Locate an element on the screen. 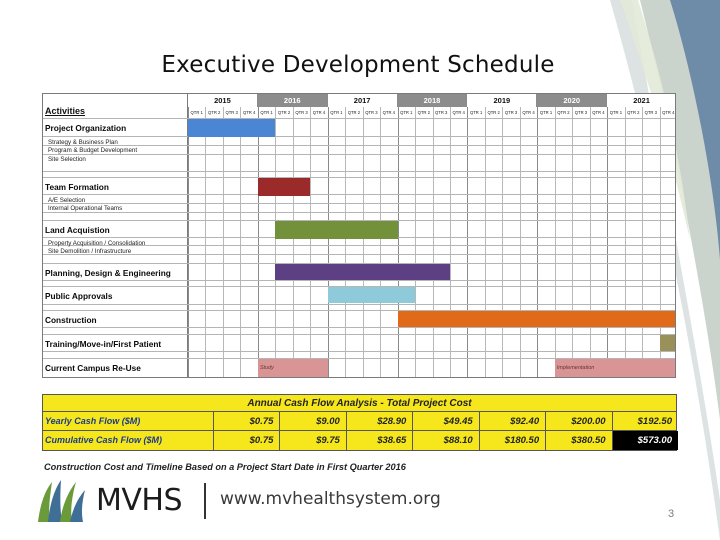 The height and width of the screenshot is (540, 720). cash-flow-value: $38.65 is located at coordinates (378, 440).